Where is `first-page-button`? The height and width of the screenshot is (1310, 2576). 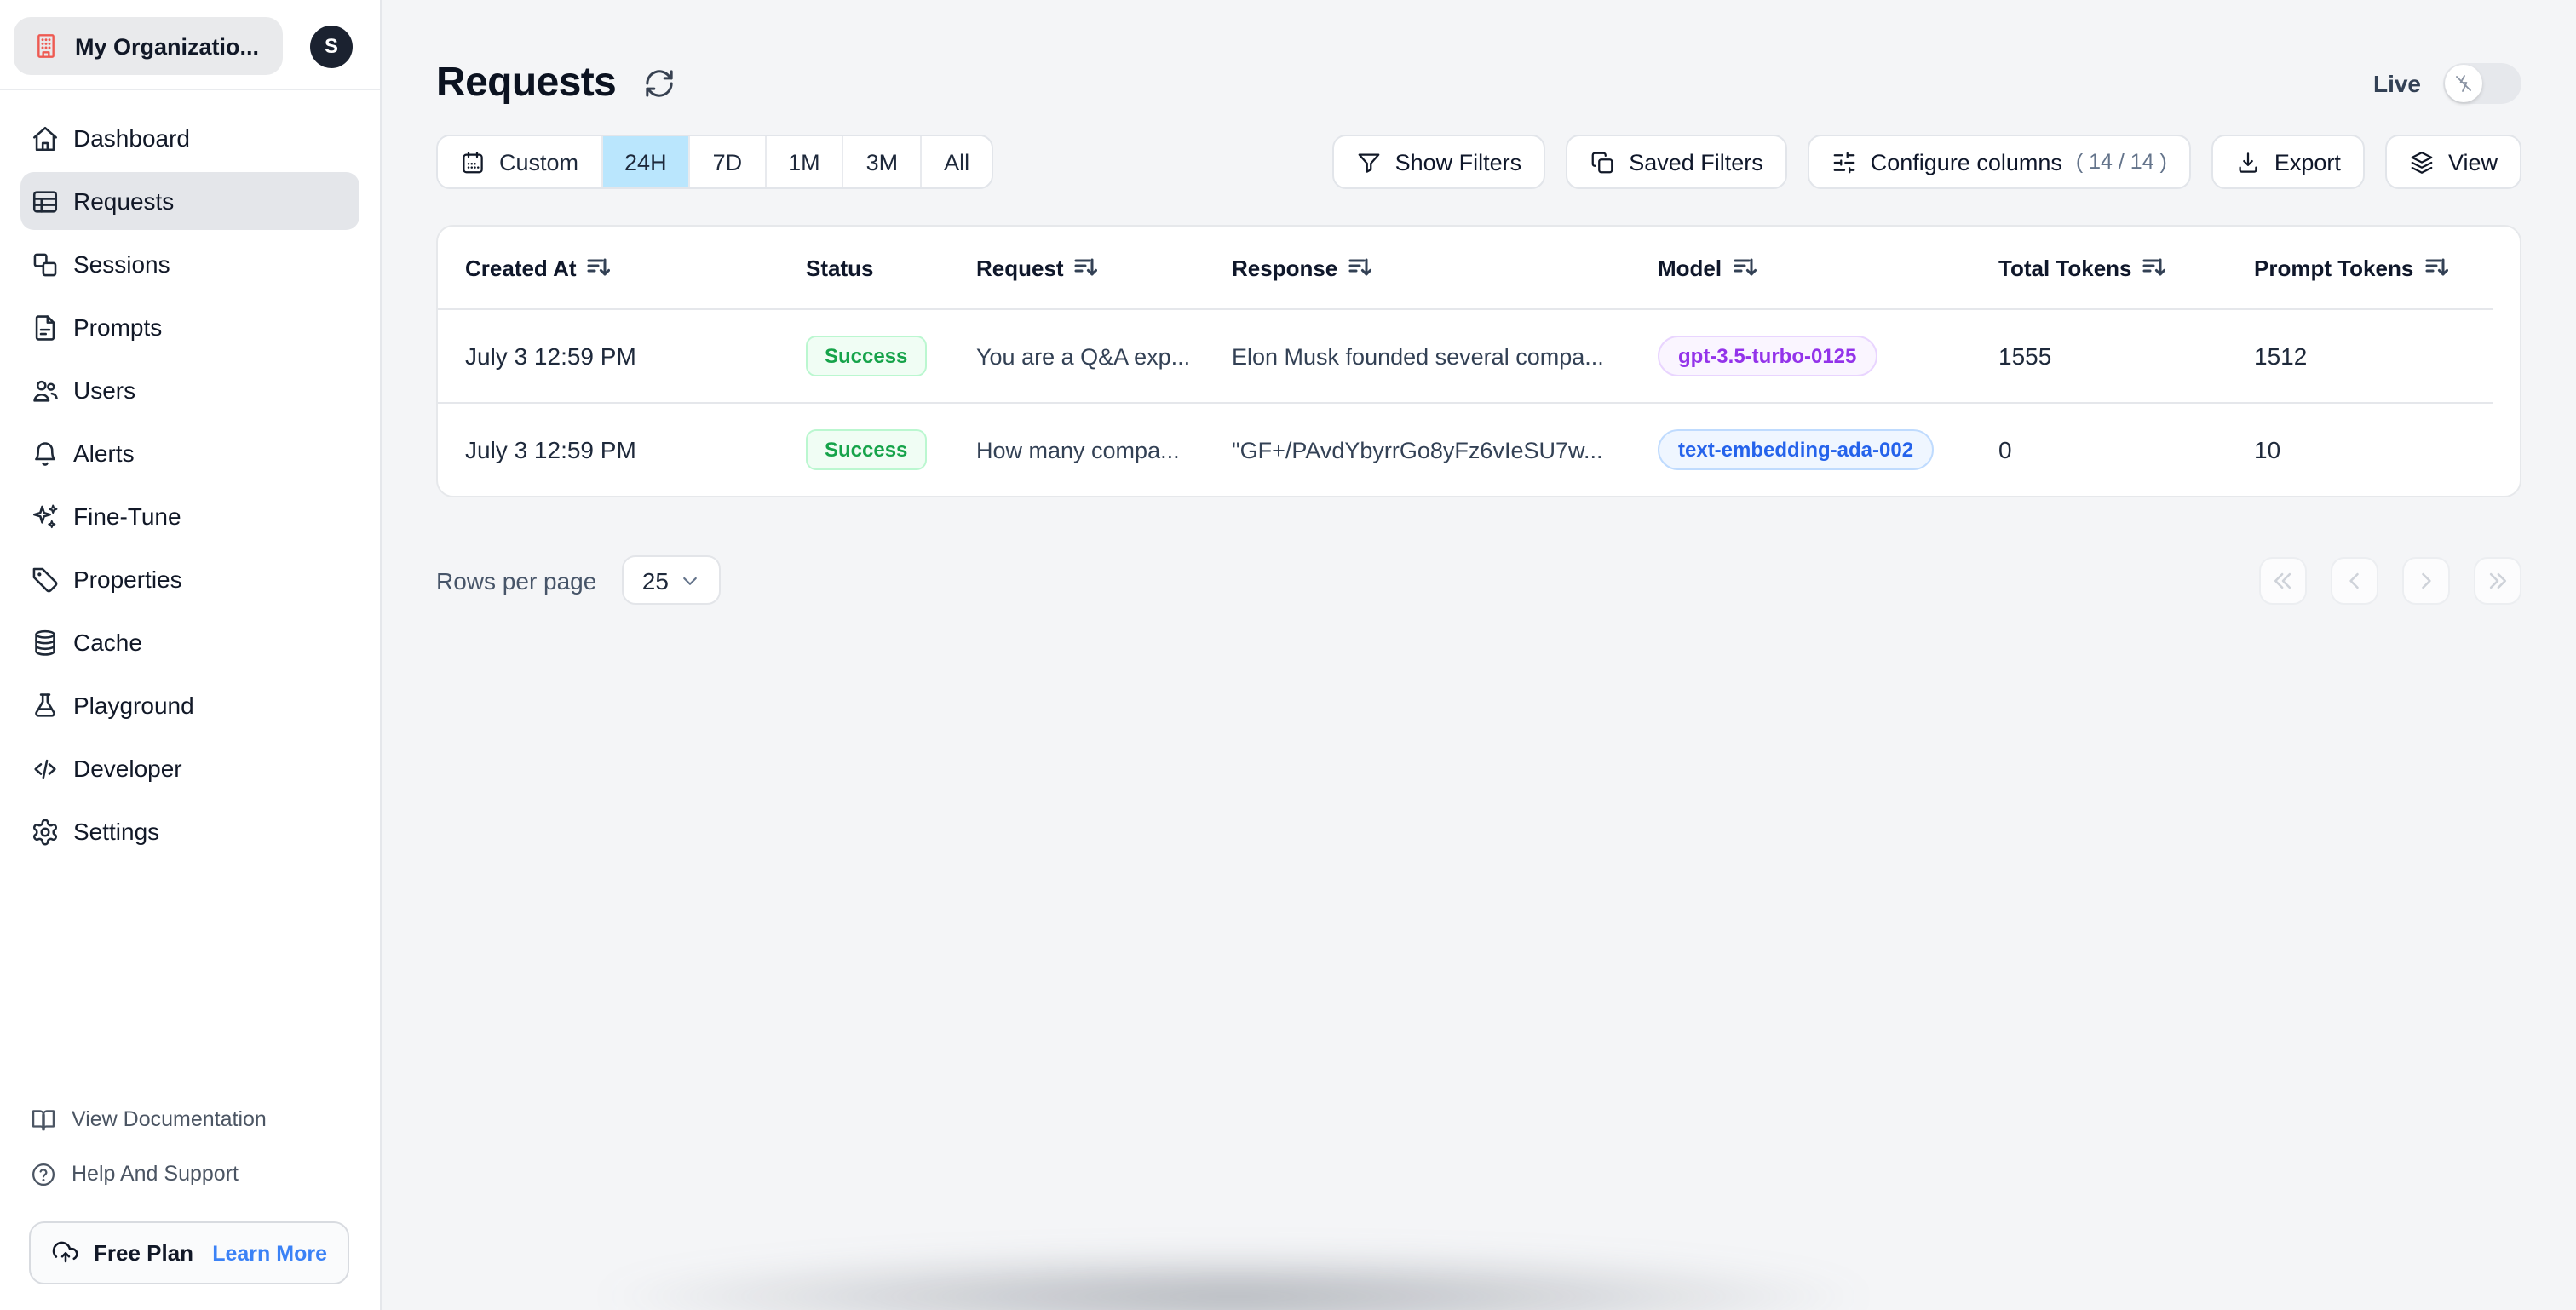
first-page-button is located at coordinates (2283, 580).